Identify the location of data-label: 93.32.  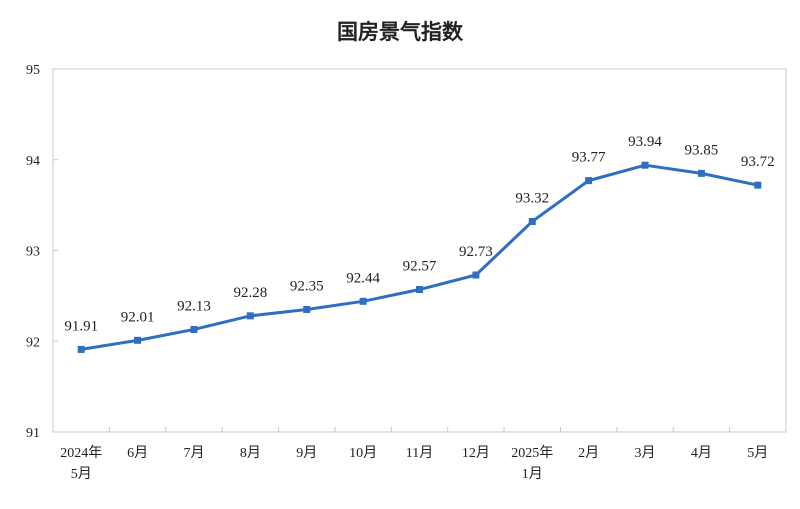
(532, 198).